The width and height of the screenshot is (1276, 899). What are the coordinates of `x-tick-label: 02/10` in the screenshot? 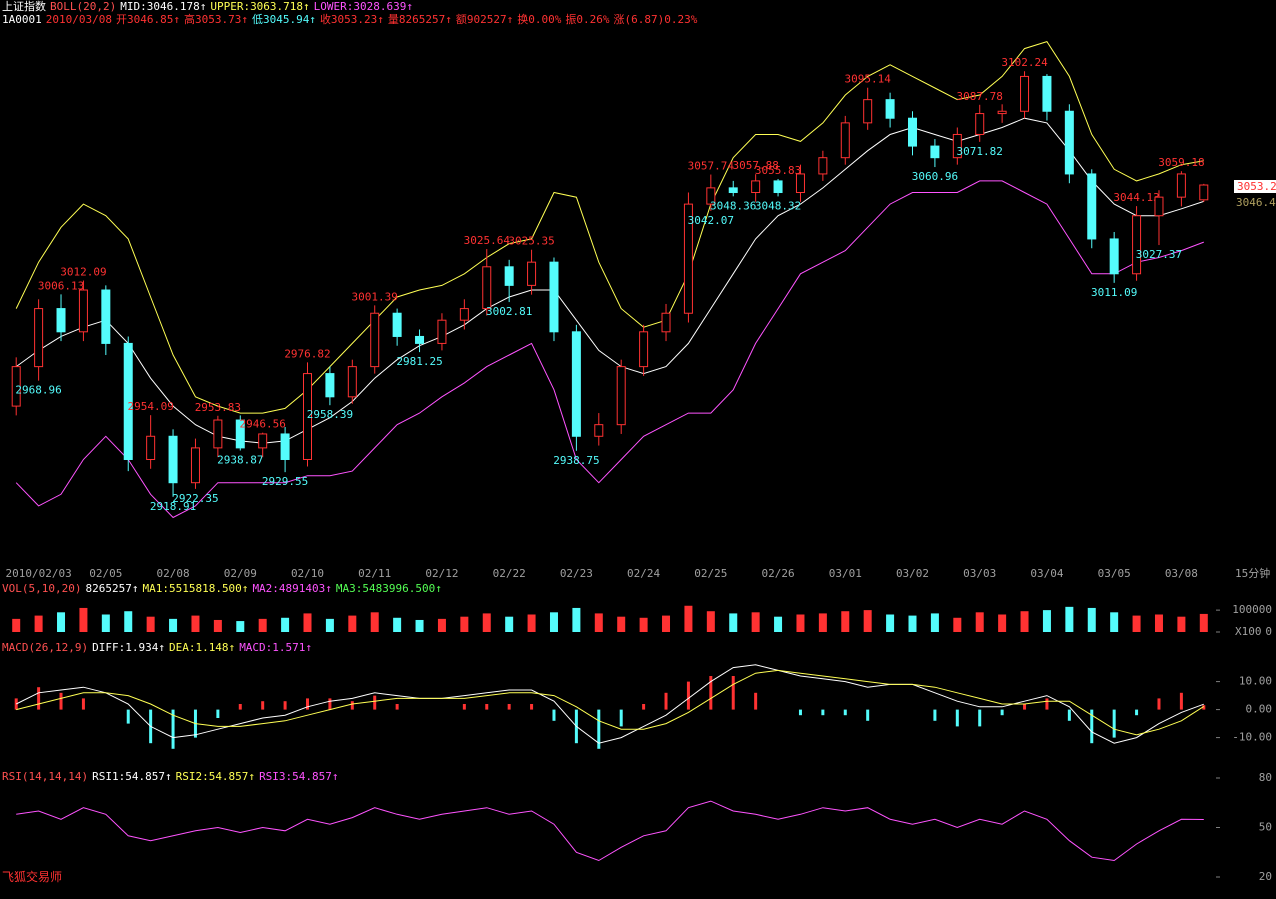 It's located at (307, 573).